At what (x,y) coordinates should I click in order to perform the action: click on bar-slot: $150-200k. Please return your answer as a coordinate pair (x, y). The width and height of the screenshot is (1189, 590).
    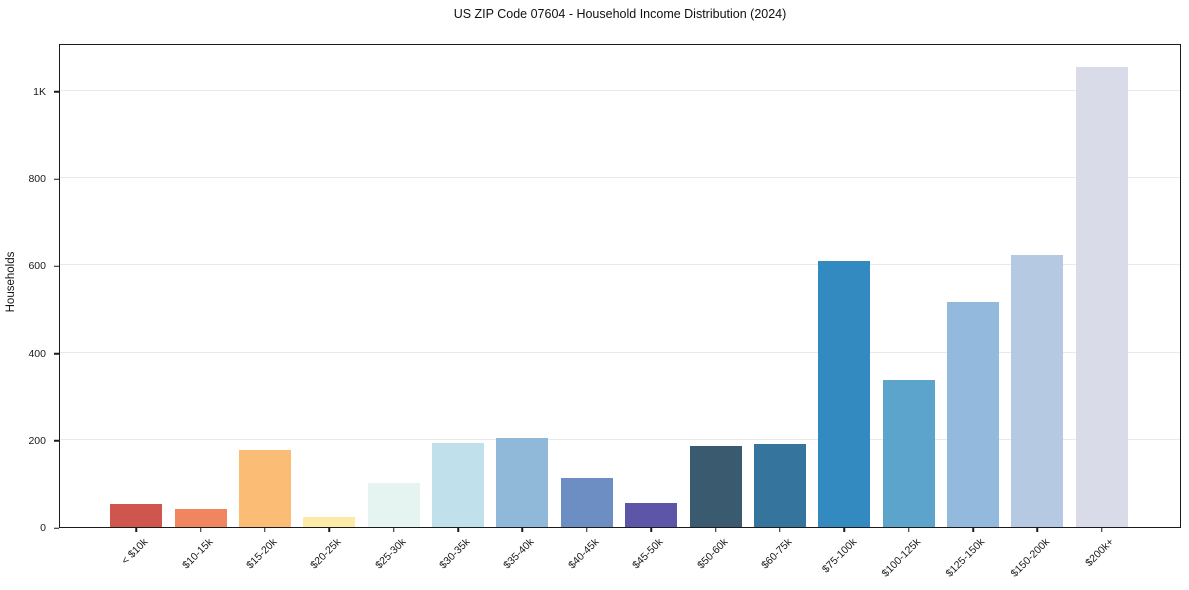
    Looking at the image, I should click on (1037, 312).